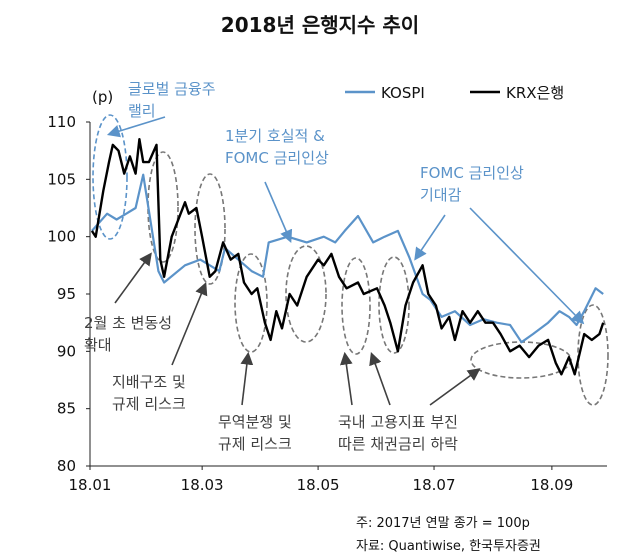 The height and width of the screenshot is (558, 640). What do you see at coordinates (102, 97) in the screenshot?
I see `y-axis-unit: (p)` at bounding box center [102, 97].